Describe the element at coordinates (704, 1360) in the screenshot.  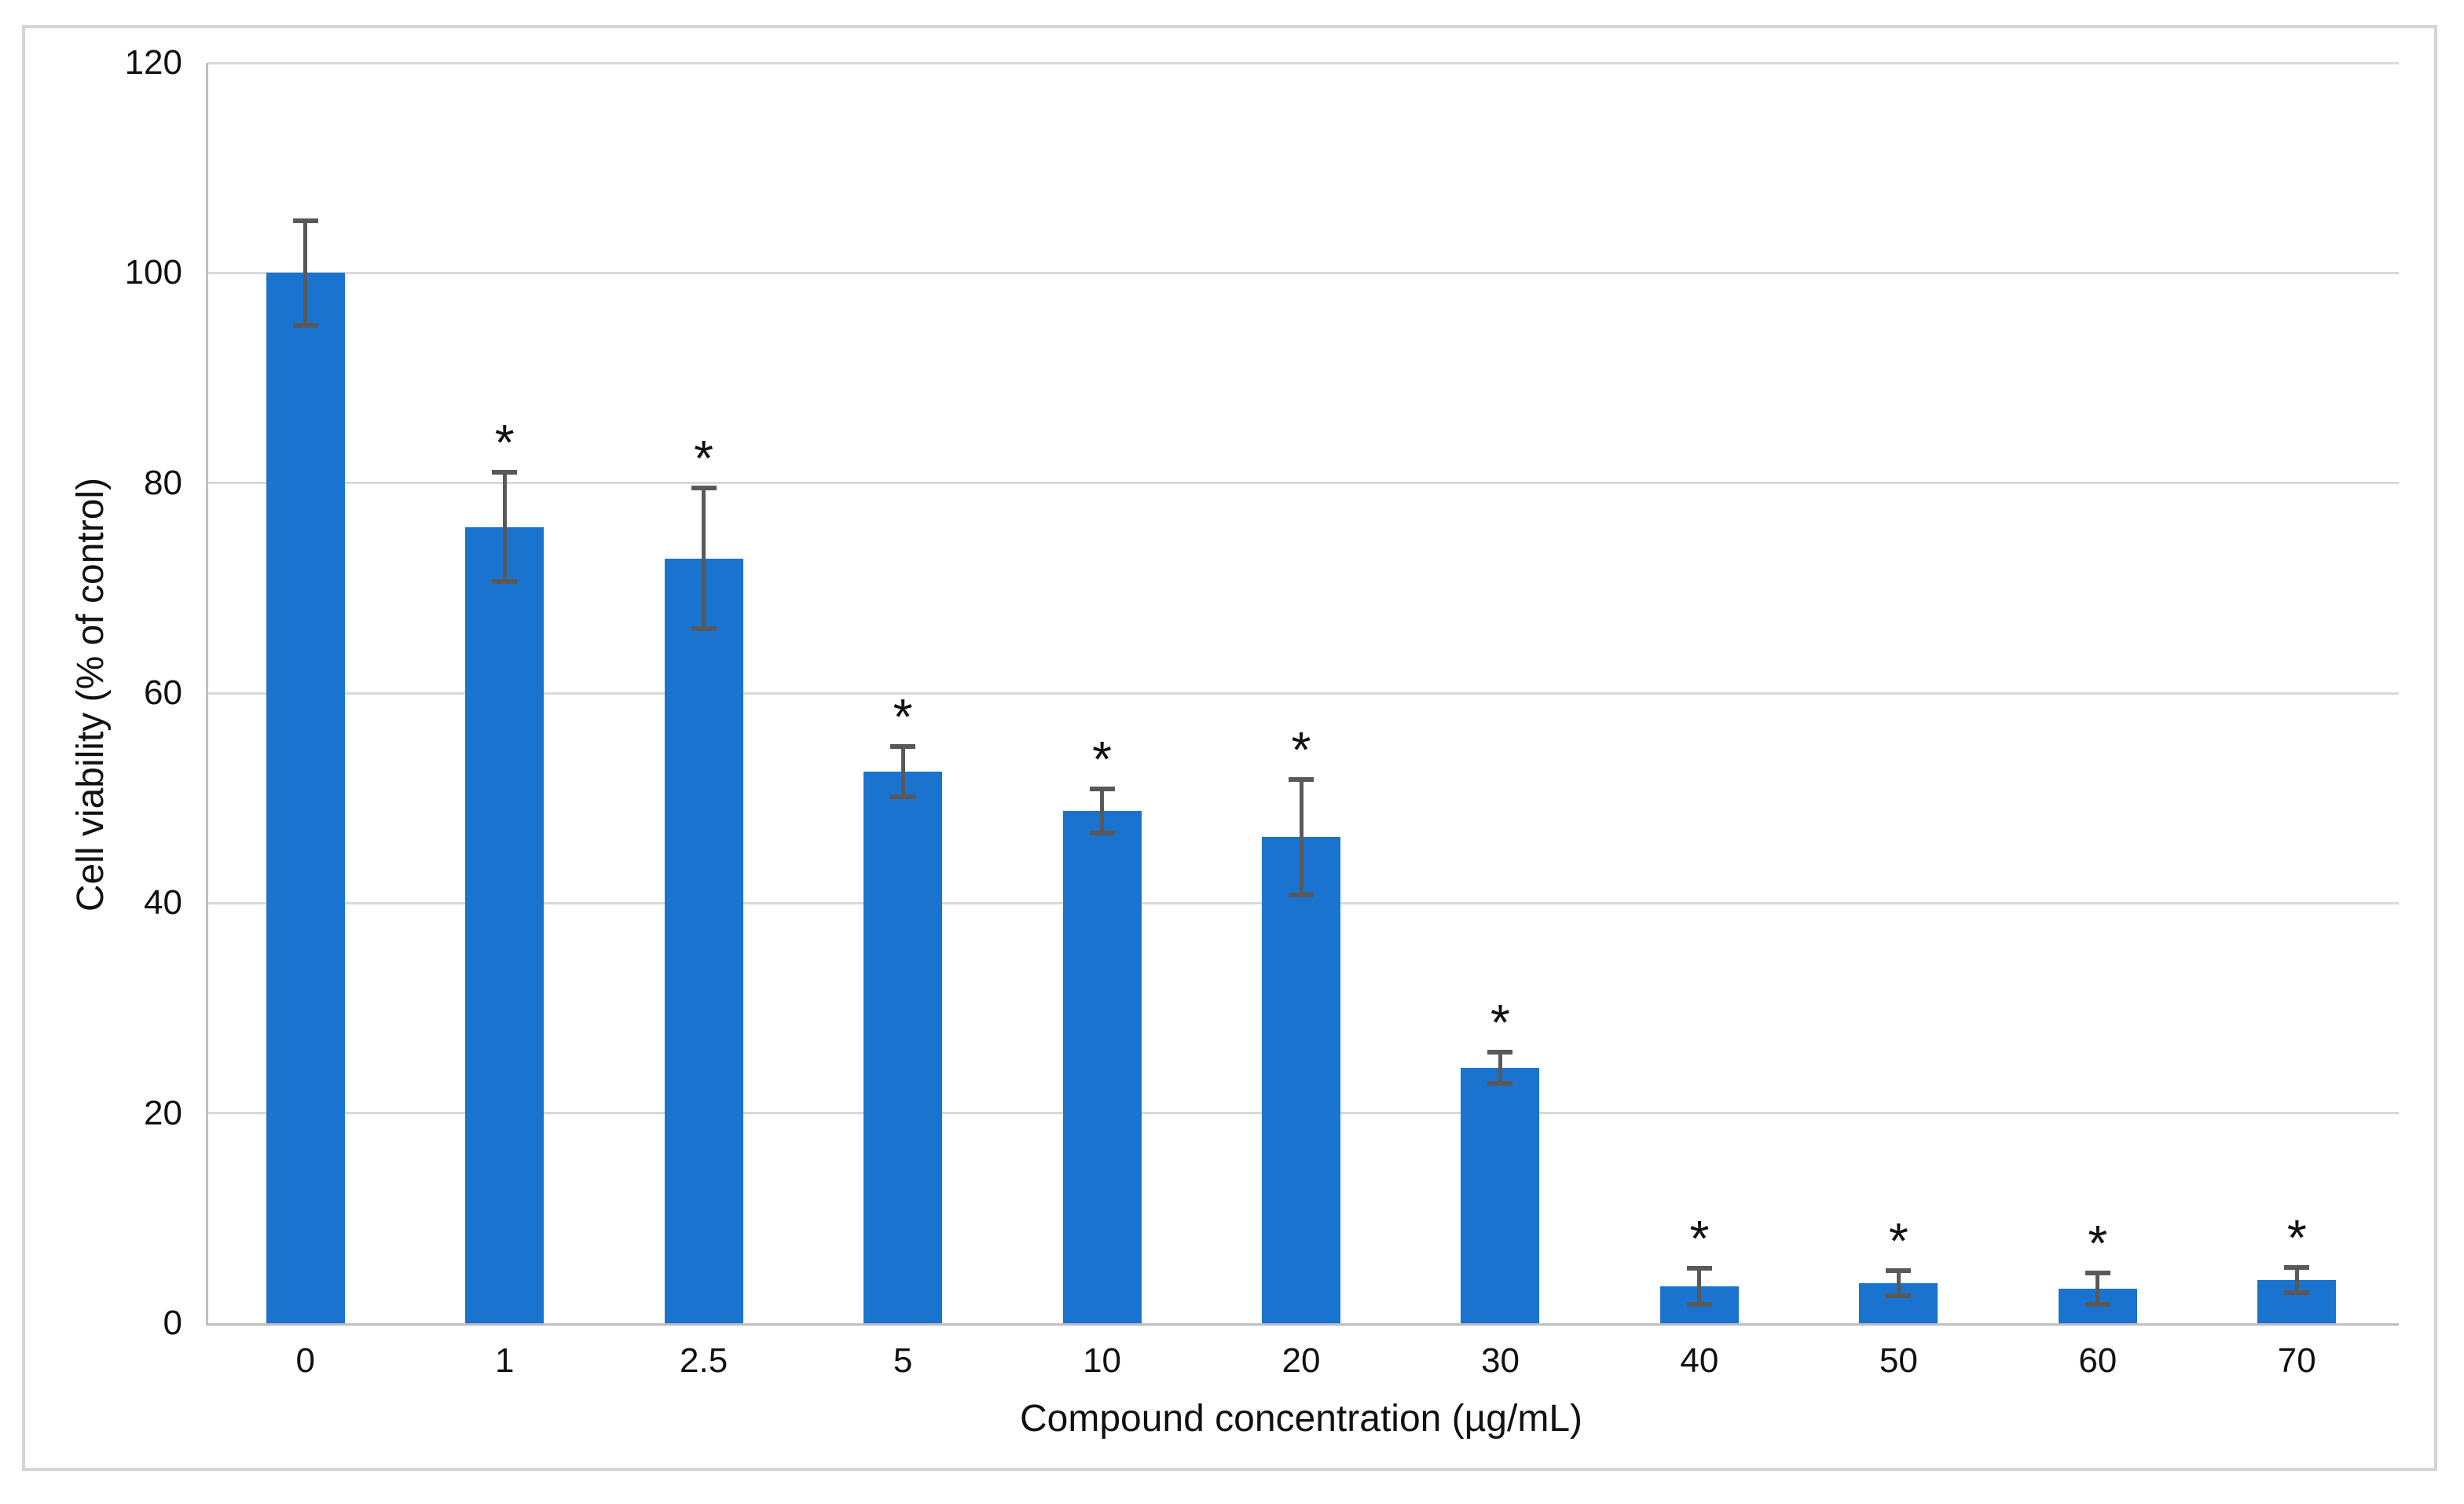
I see `x-tick-label: 2.5` at that location.